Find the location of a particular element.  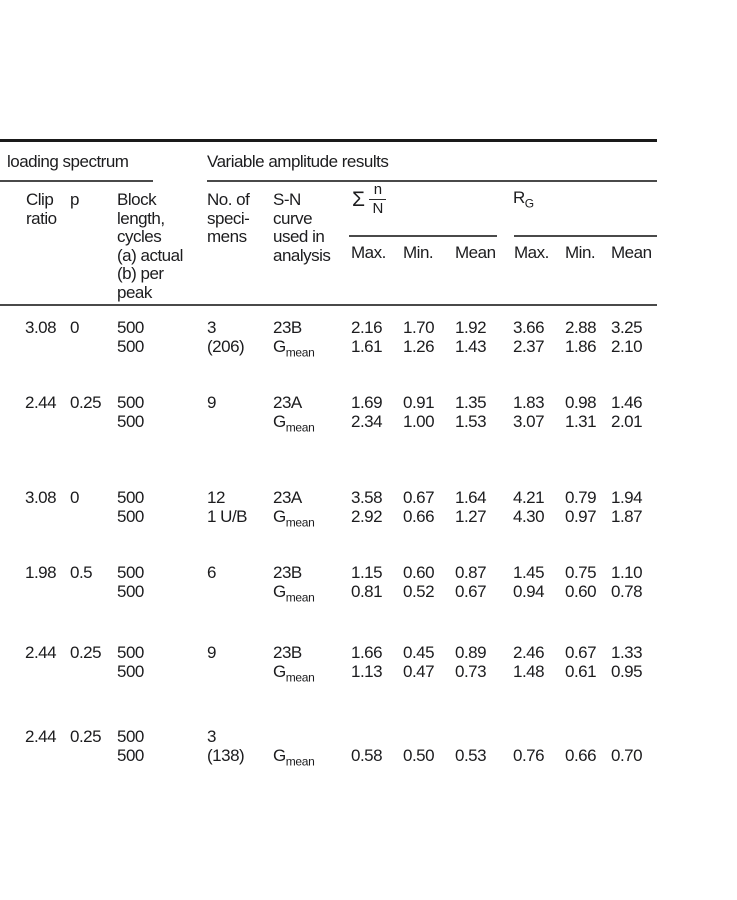

cell-value: 2.01 is located at coordinates (627, 421).